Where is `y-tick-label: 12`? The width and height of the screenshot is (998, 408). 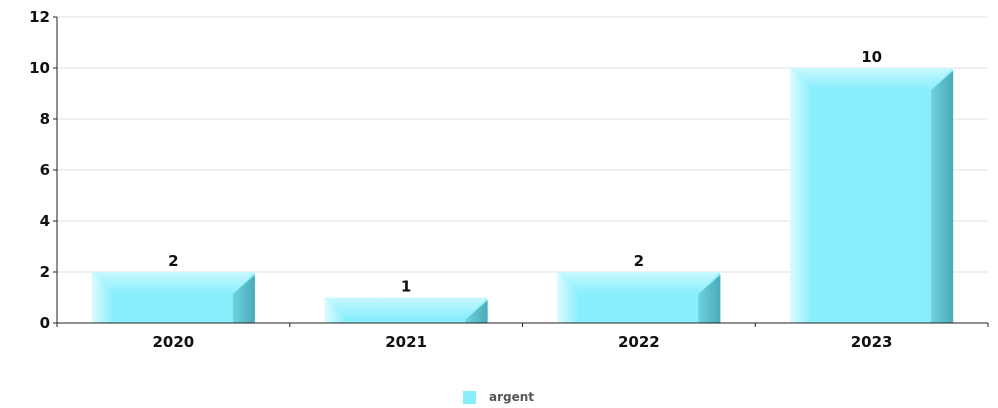
y-tick-label: 12 is located at coordinates (39, 17).